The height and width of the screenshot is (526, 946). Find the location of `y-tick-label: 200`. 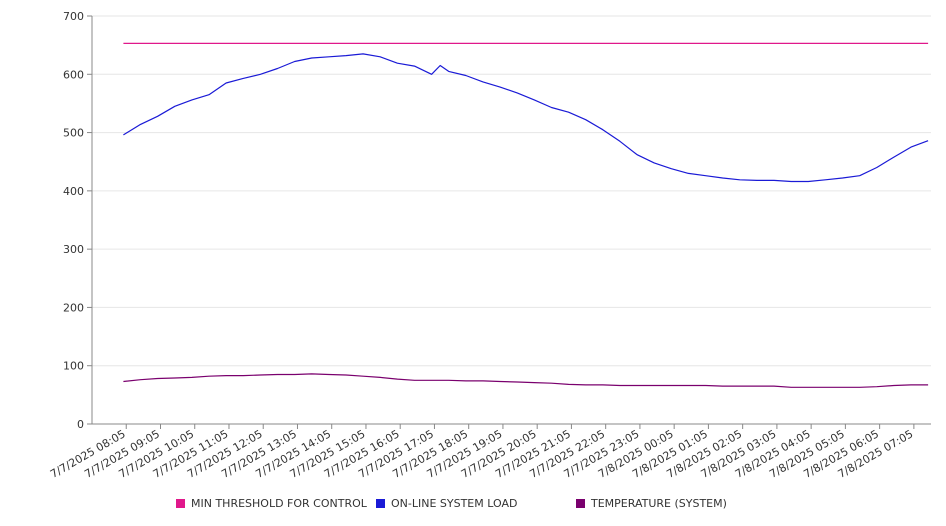

y-tick-label: 200 is located at coordinates (73, 307).